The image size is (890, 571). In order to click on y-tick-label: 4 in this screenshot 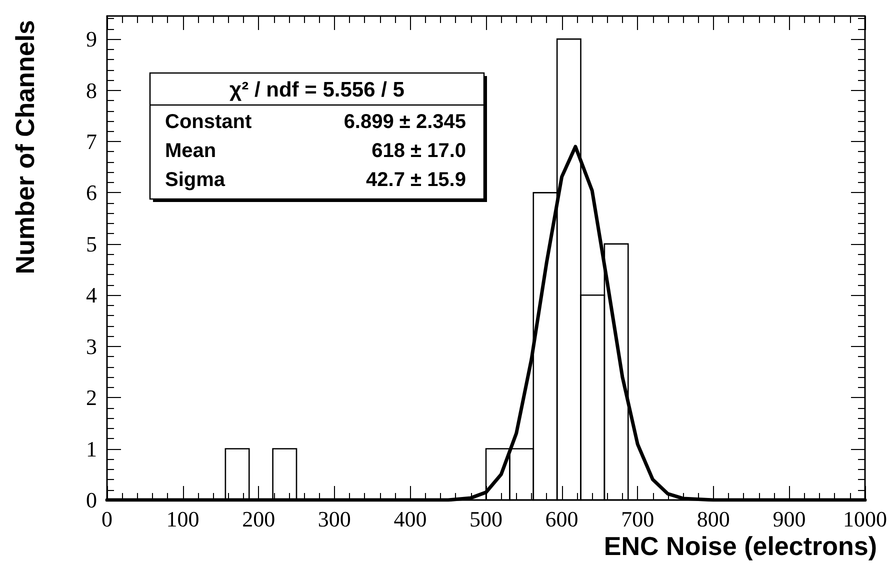, I will do `click(91, 295)`.